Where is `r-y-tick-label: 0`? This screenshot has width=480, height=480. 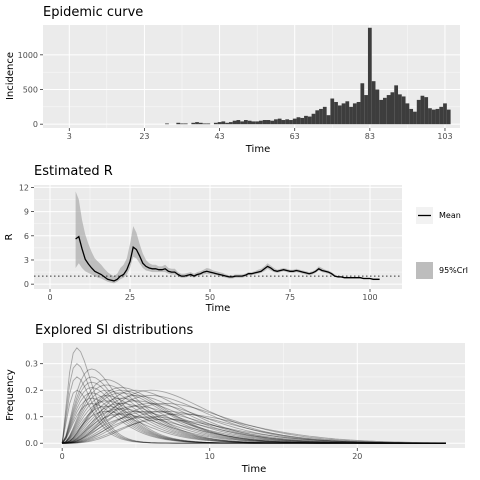
r-y-tick-label: 0 is located at coordinates (26, 284).